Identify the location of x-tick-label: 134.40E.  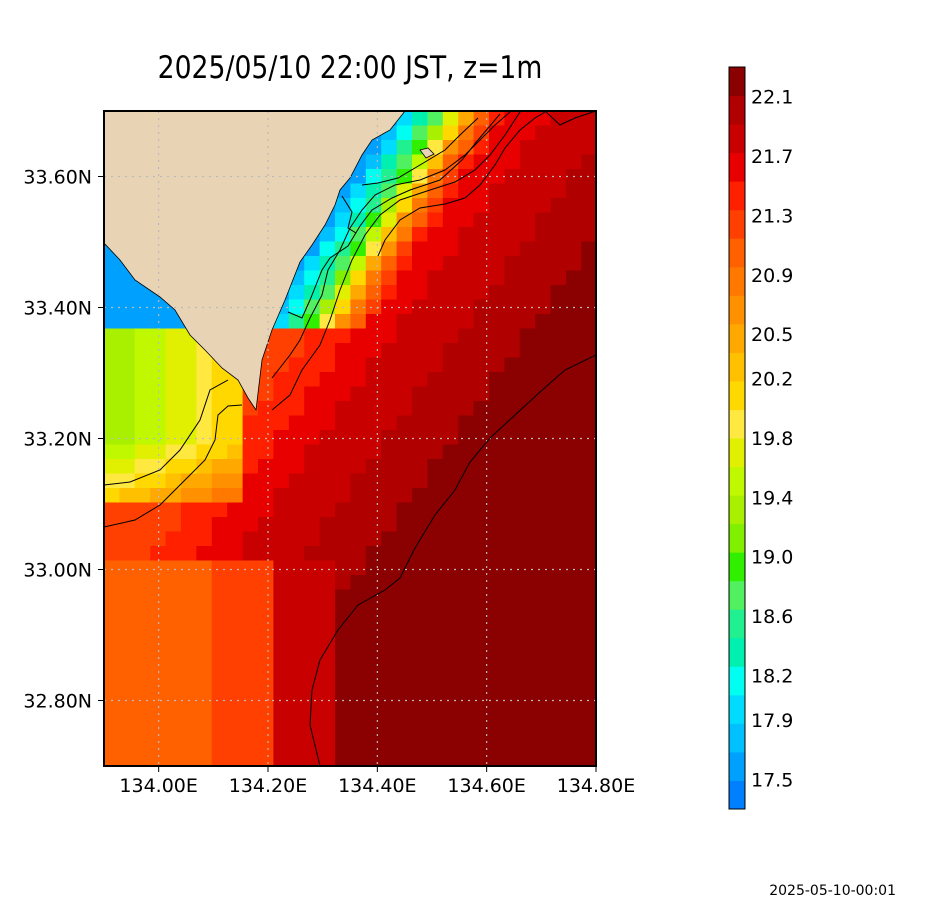
(377, 786).